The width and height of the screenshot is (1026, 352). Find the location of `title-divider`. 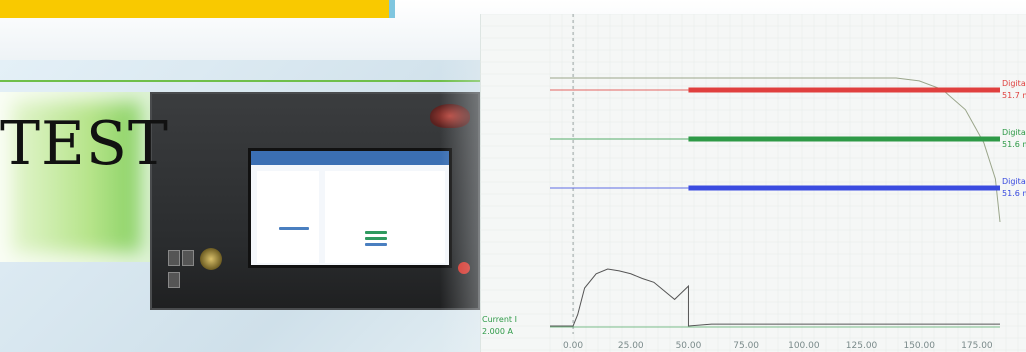

title-divider is located at coordinates (240, 81).